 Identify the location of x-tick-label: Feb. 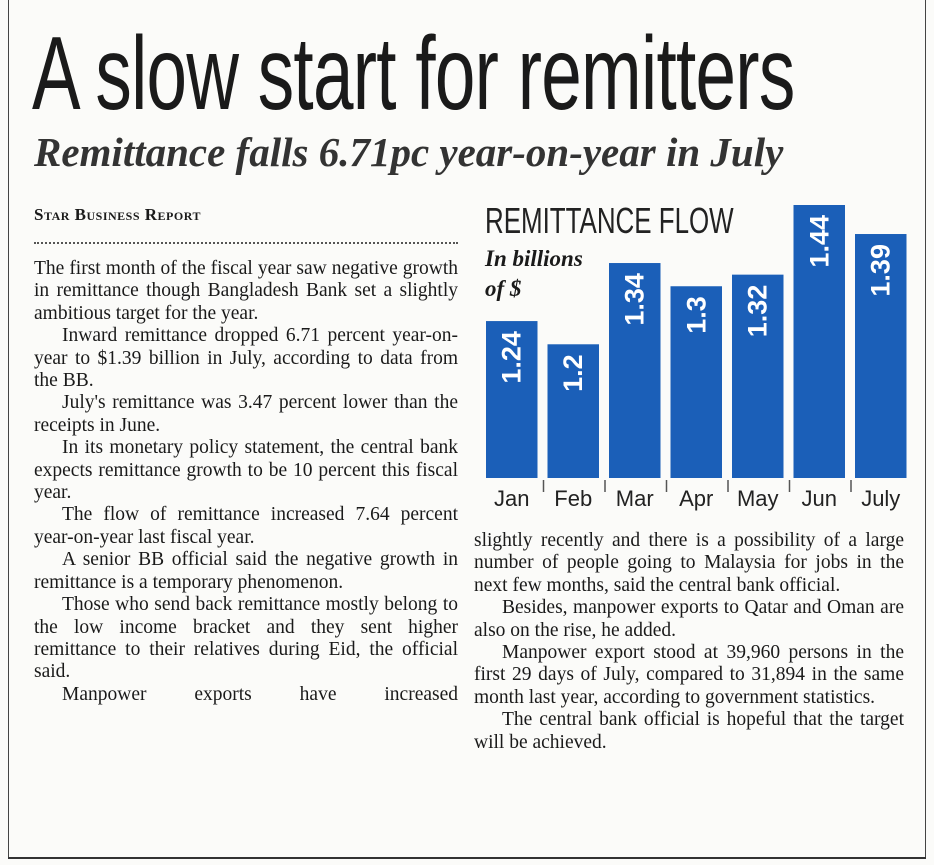
(573, 498).